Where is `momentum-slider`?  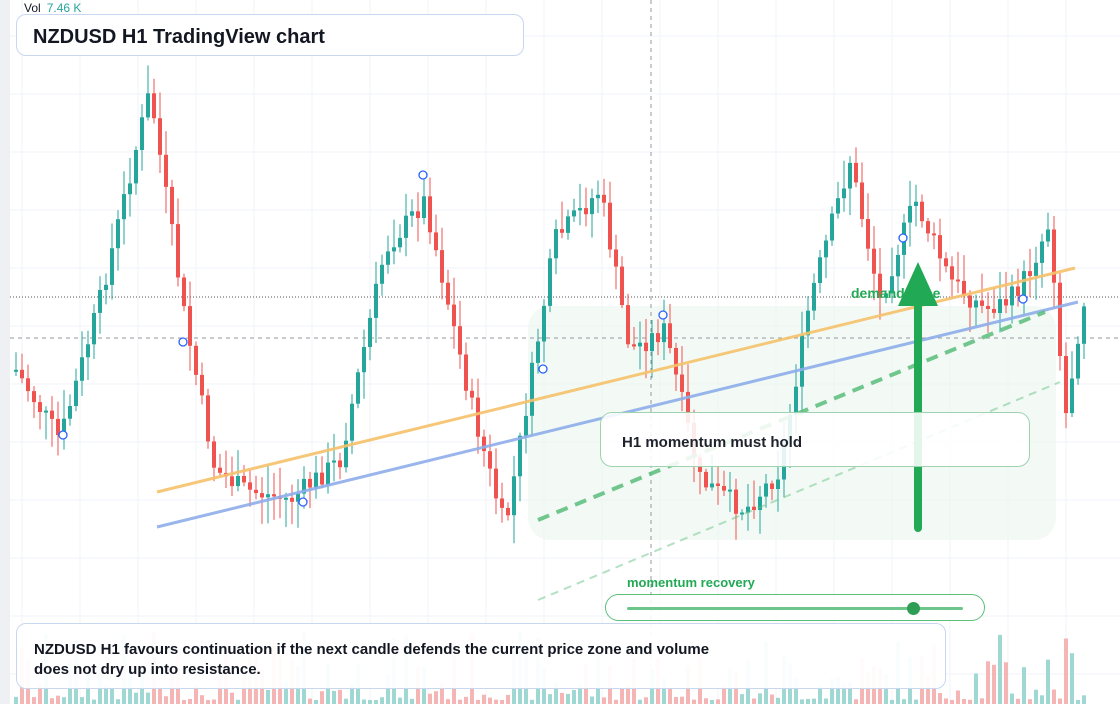 momentum-slider is located at coordinates (795, 607).